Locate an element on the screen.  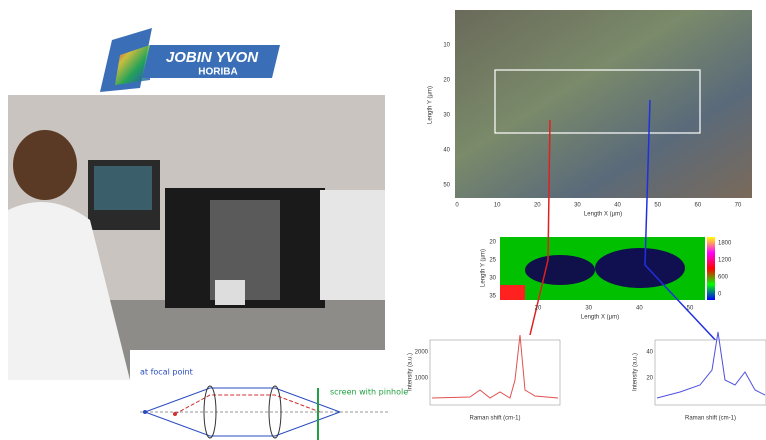
logo: JOBIN YVON HORIBA is located at coordinates (190, 60).